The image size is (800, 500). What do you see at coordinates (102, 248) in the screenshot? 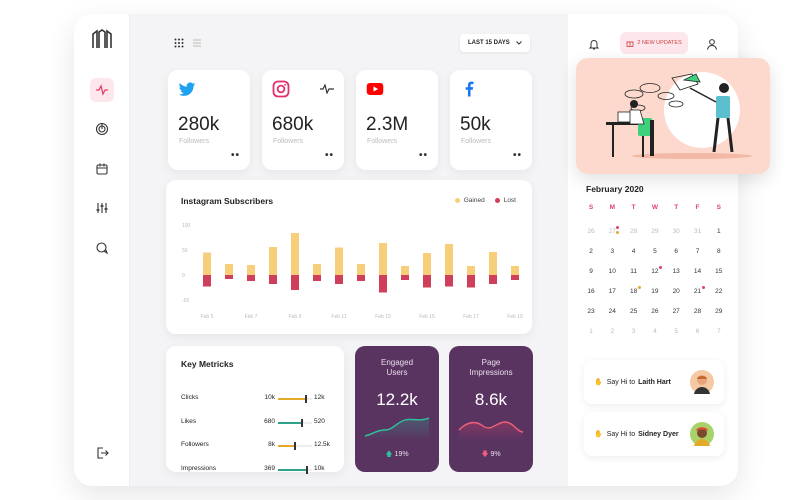
I see `nav-messages` at bounding box center [102, 248].